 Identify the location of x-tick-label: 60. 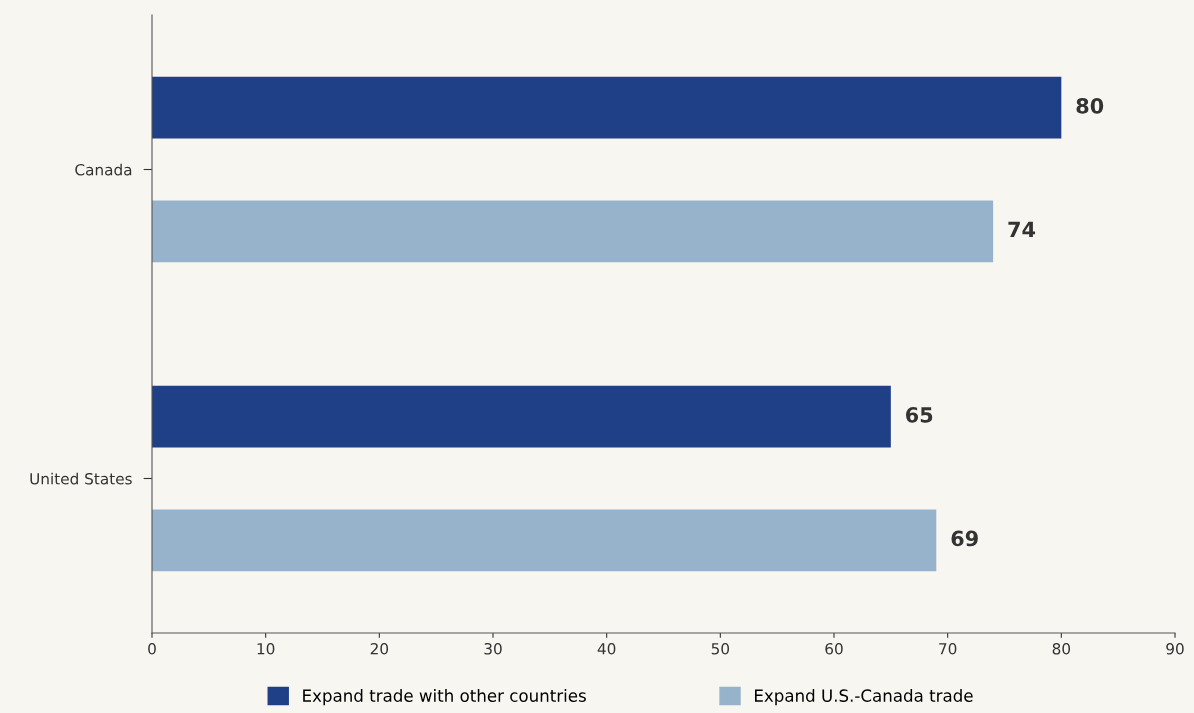
(834, 648).